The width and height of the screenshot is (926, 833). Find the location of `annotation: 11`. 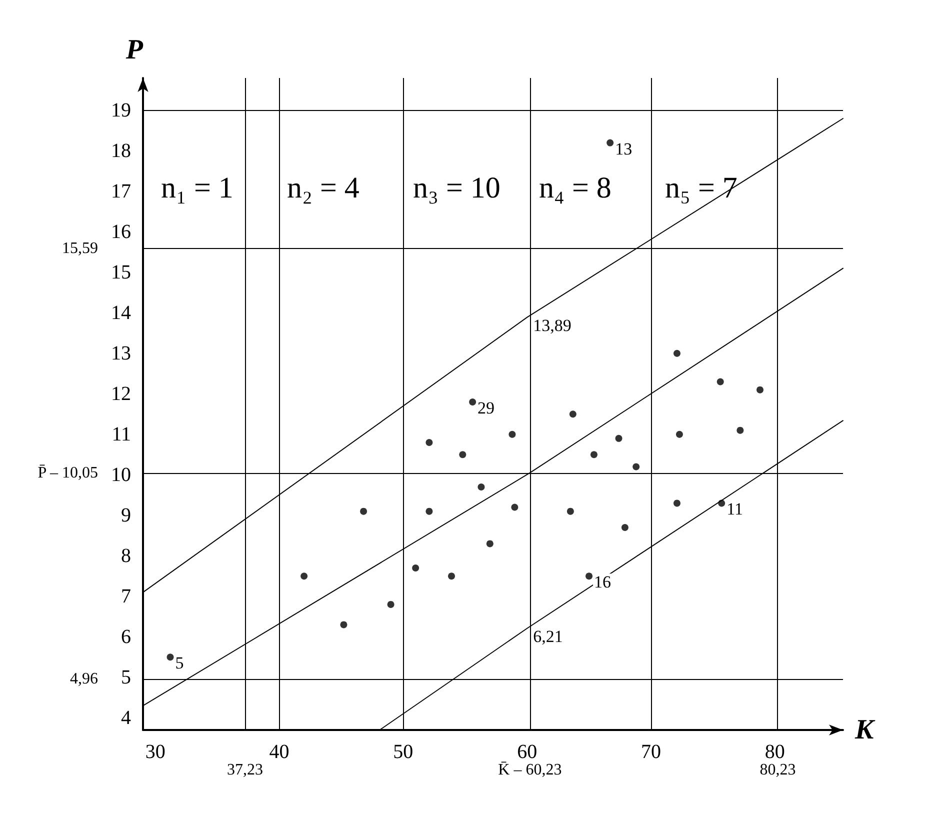

annotation: 11 is located at coordinates (734, 509).